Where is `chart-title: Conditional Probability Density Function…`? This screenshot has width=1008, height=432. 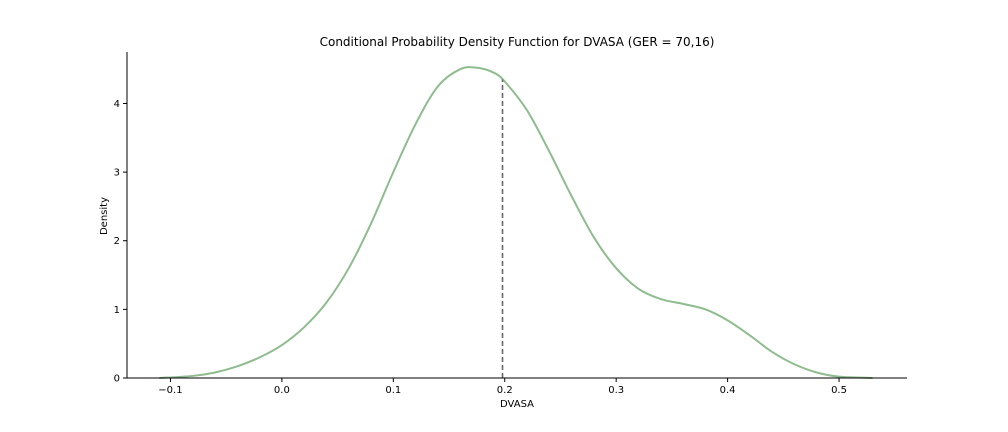
chart-title: Conditional Probability Density Function… is located at coordinates (517, 42).